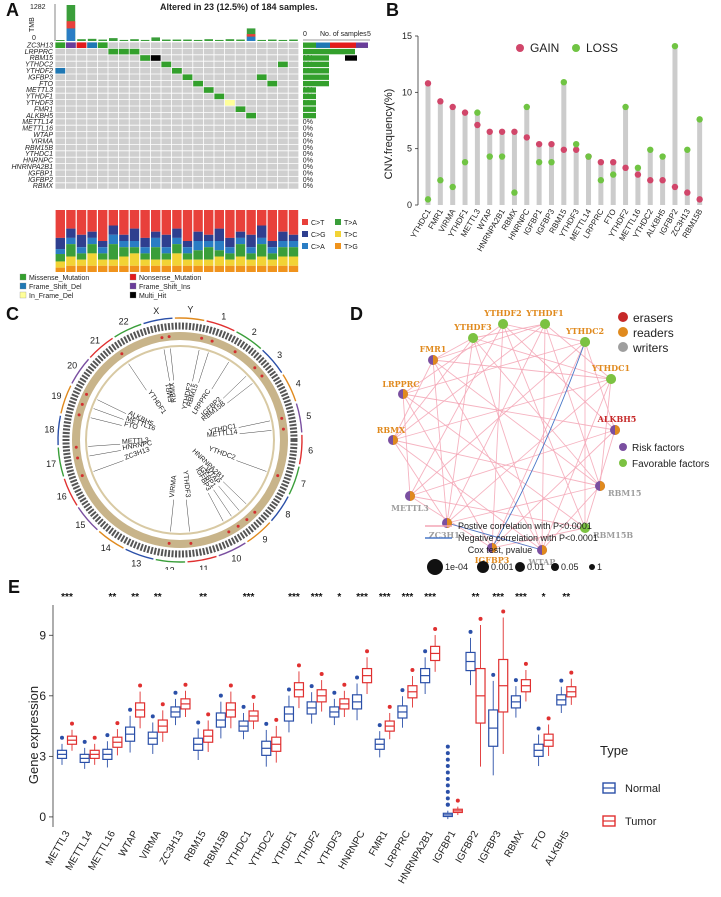 This screenshot has height=897, width=721. Describe the element at coordinates (356, 314) in the screenshot. I see `panel-d-letter: D` at that location.